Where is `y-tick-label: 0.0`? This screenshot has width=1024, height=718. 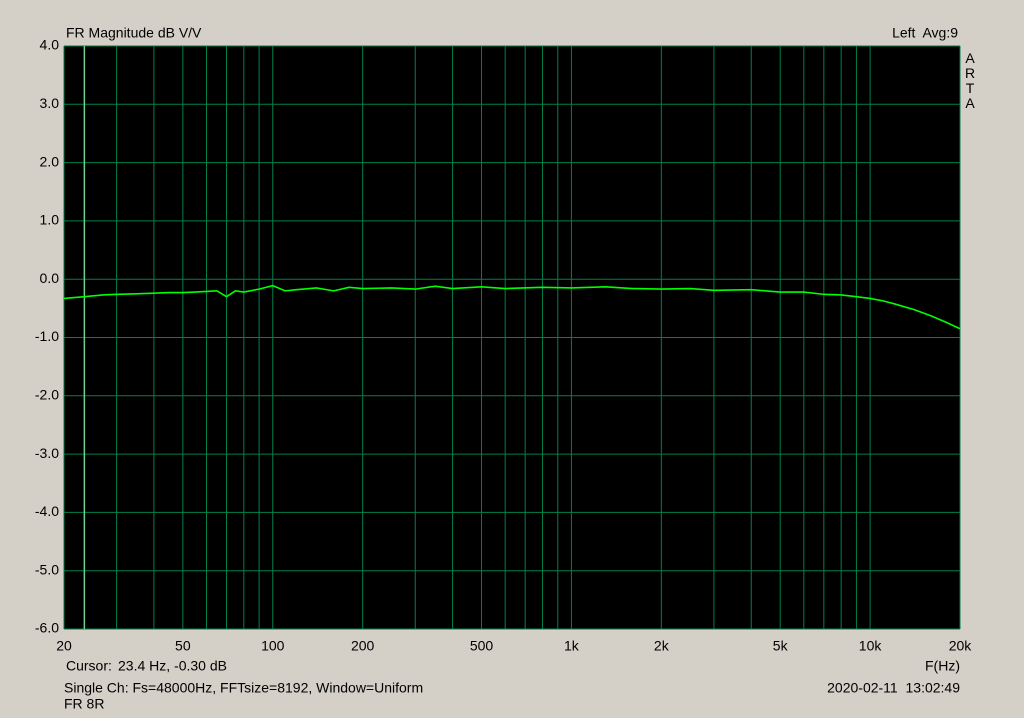 y-tick-label: 0.0 is located at coordinates (50, 278).